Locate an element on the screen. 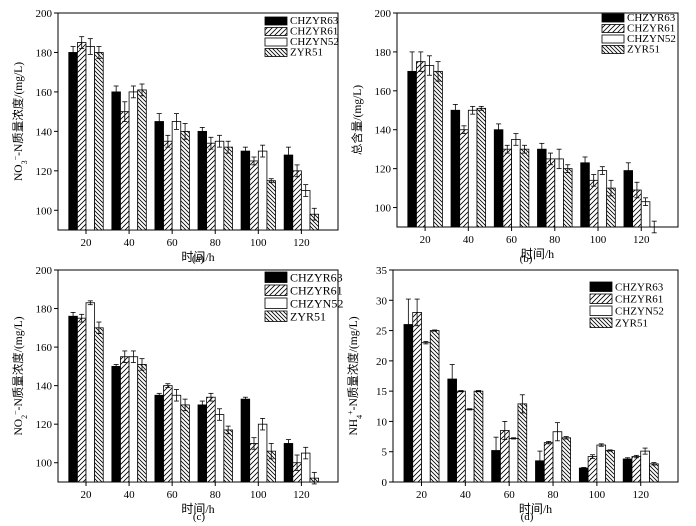 The height and width of the screenshot is (526, 696). y-tick-label: 100 is located at coordinates (44, 464).